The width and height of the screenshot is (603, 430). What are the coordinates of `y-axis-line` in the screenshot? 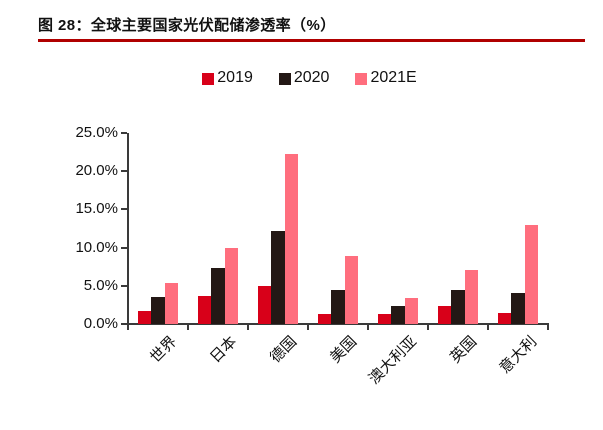 It's located at (127, 229).